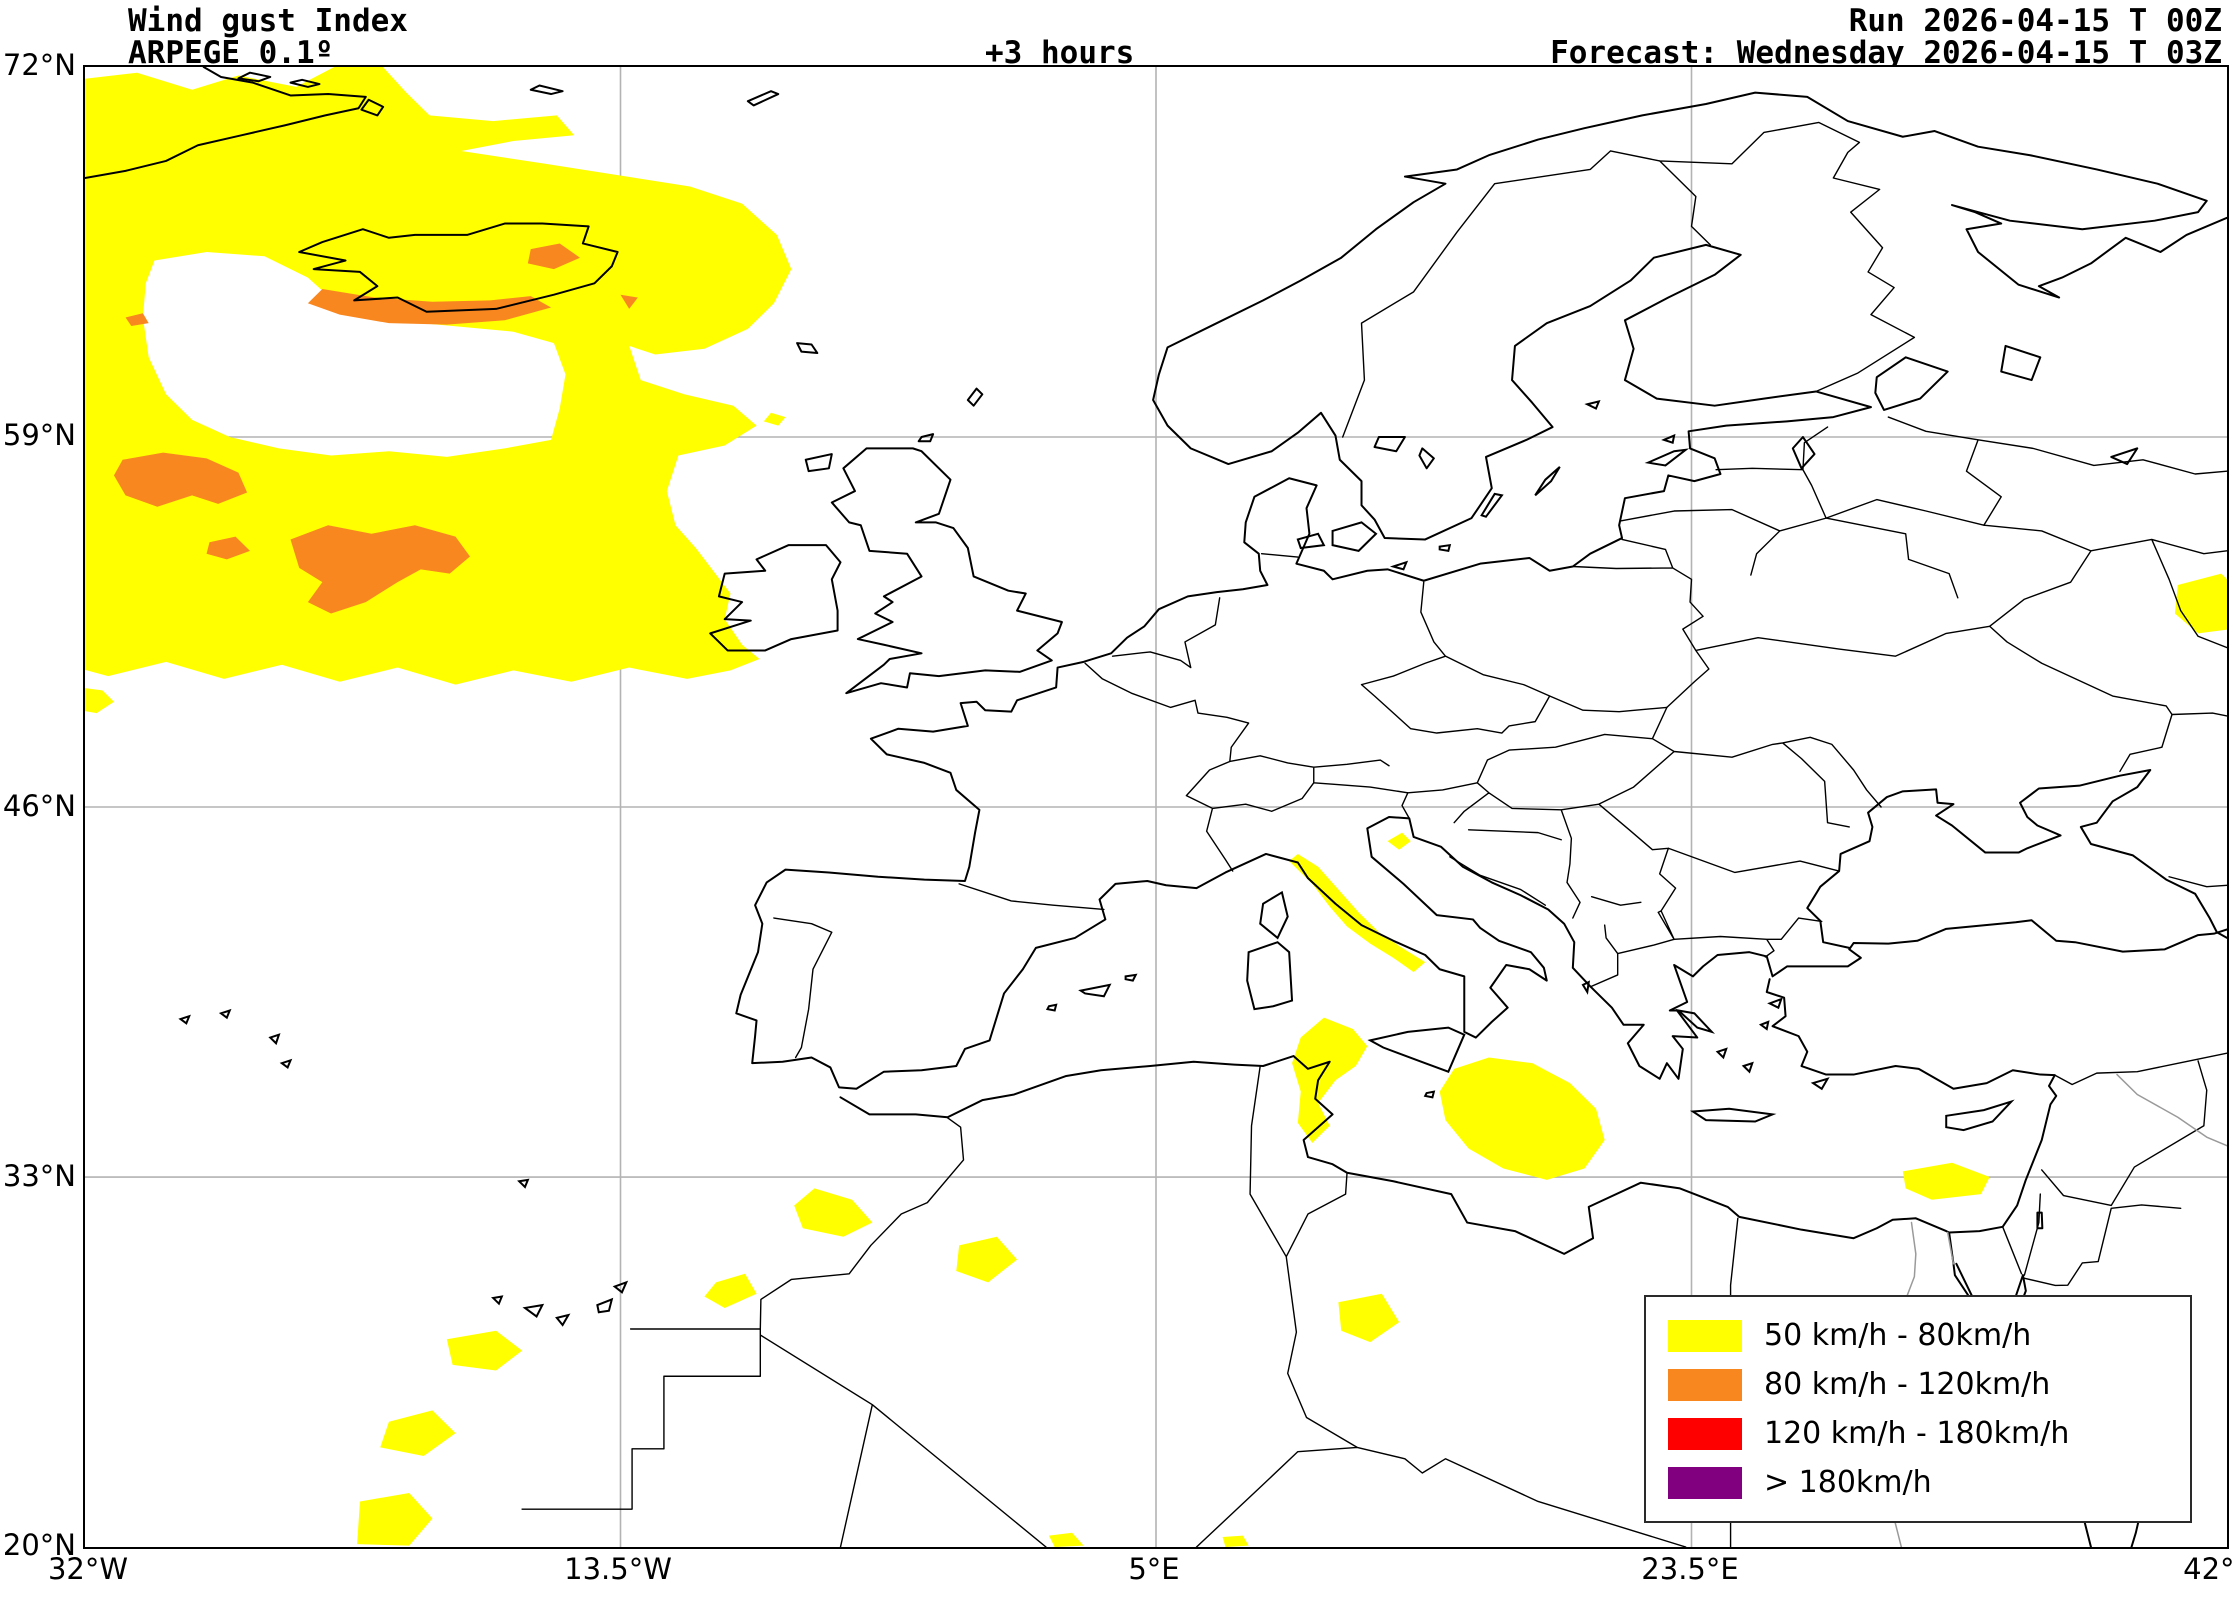  Describe the element at coordinates (2115, 1081) in the screenshot. I see `borders-middle-east` at that location.